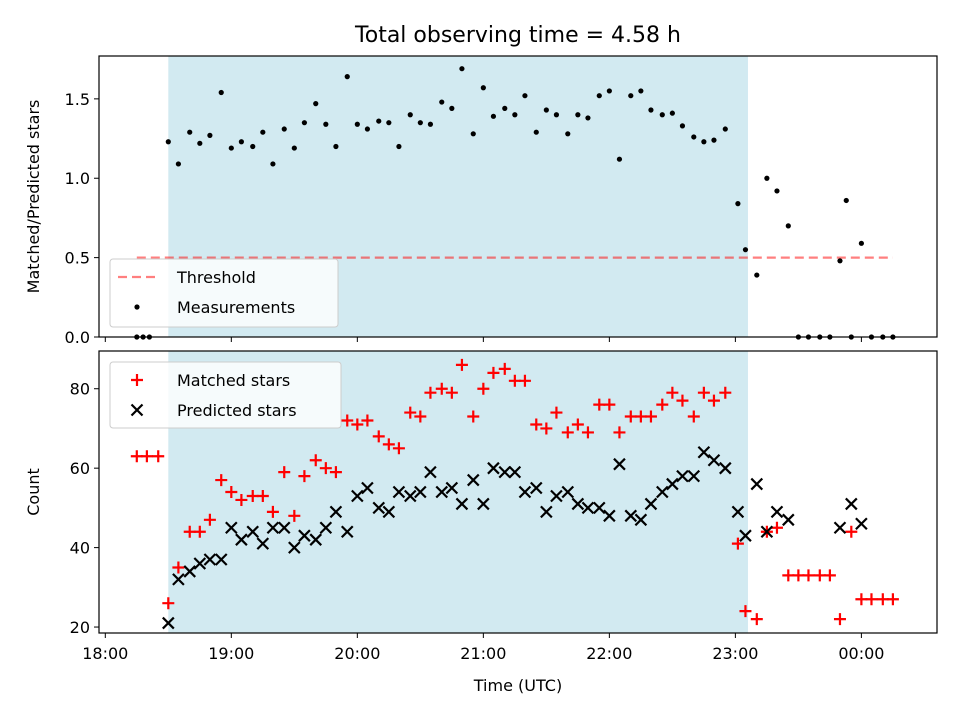 The width and height of the screenshot is (960, 724). I want to click on legend-matched-marker, so click(137, 380).